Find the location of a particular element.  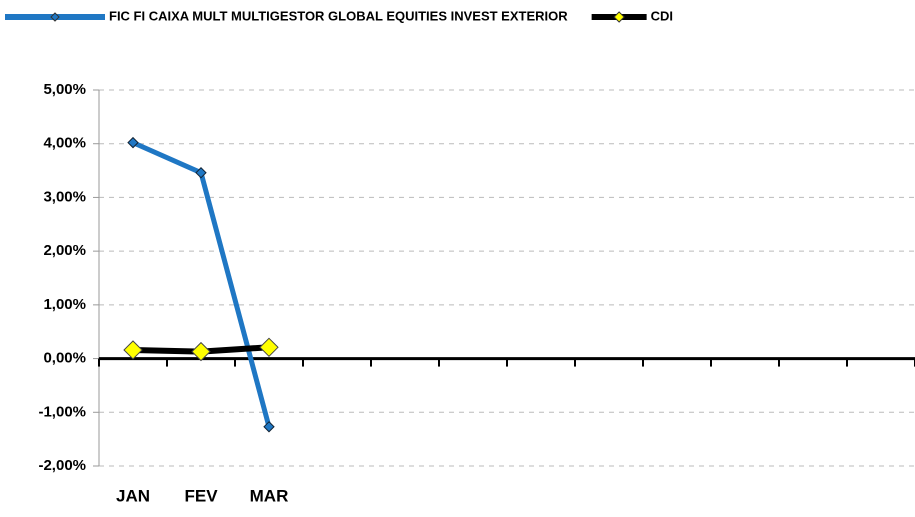

x-tick-label: FEV is located at coordinates (201, 495).